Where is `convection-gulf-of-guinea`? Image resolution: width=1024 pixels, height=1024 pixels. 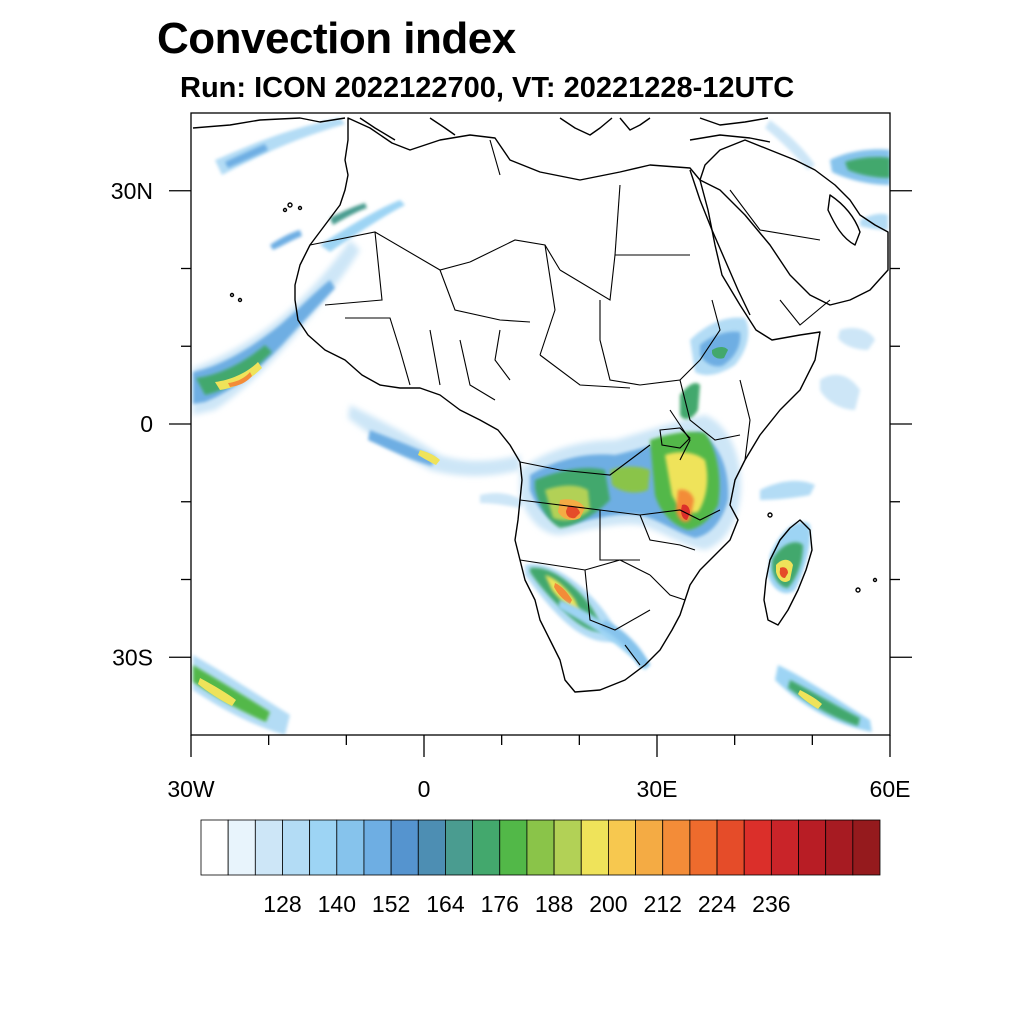
convection-gulf-of-guinea is located at coordinates (434, 440).